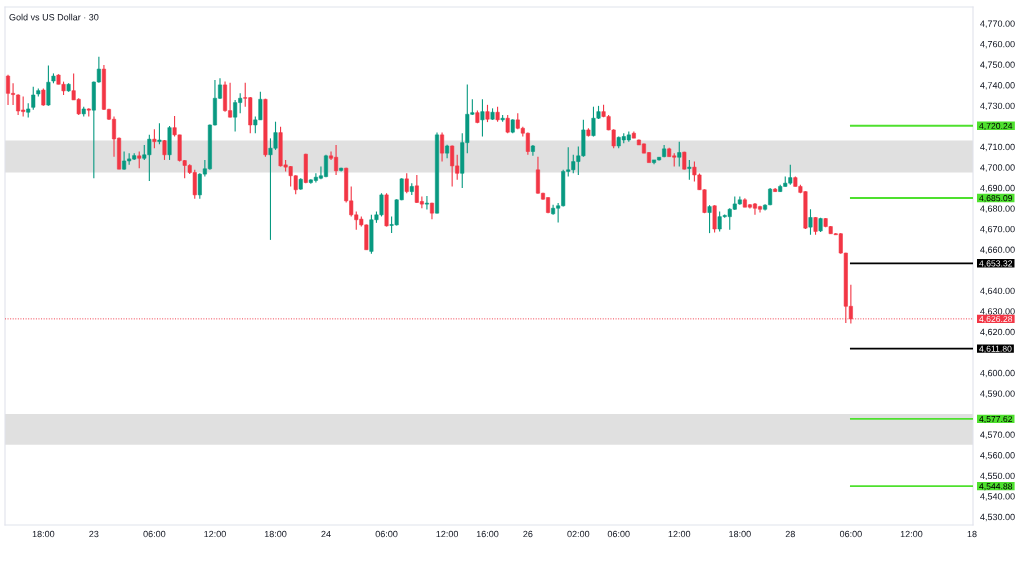 The image size is (1024, 582). I want to click on x-tick-label: 23, so click(94, 534).